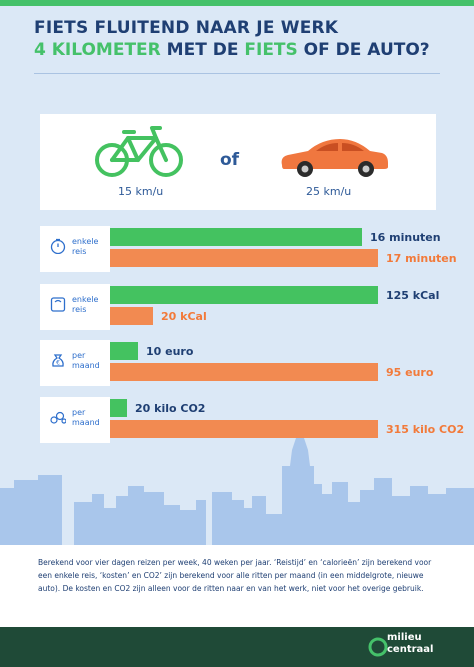 The width and height of the screenshot is (474, 667). I want to click on stopwatch-icon, so click(58, 246).